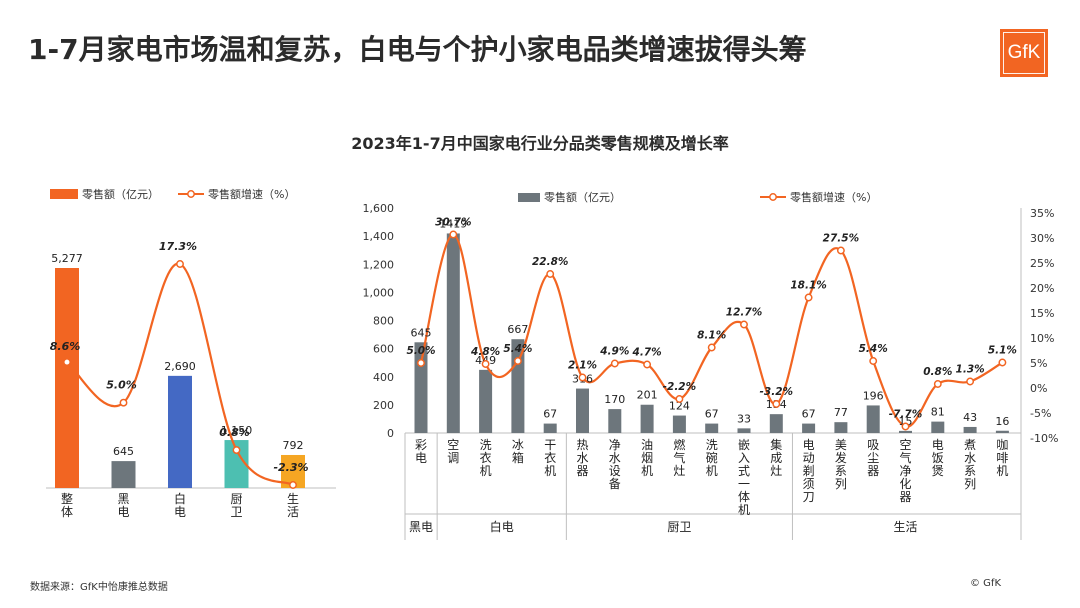 The height and width of the screenshot is (608, 1080). I want to click on bar-label-空气净化器: 15, so click(906, 421).